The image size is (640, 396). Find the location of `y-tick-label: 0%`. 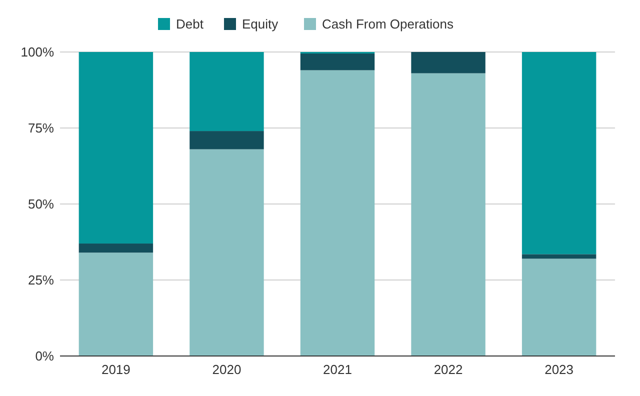

y-tick-label: 0% is located at coordinates (44, 356).